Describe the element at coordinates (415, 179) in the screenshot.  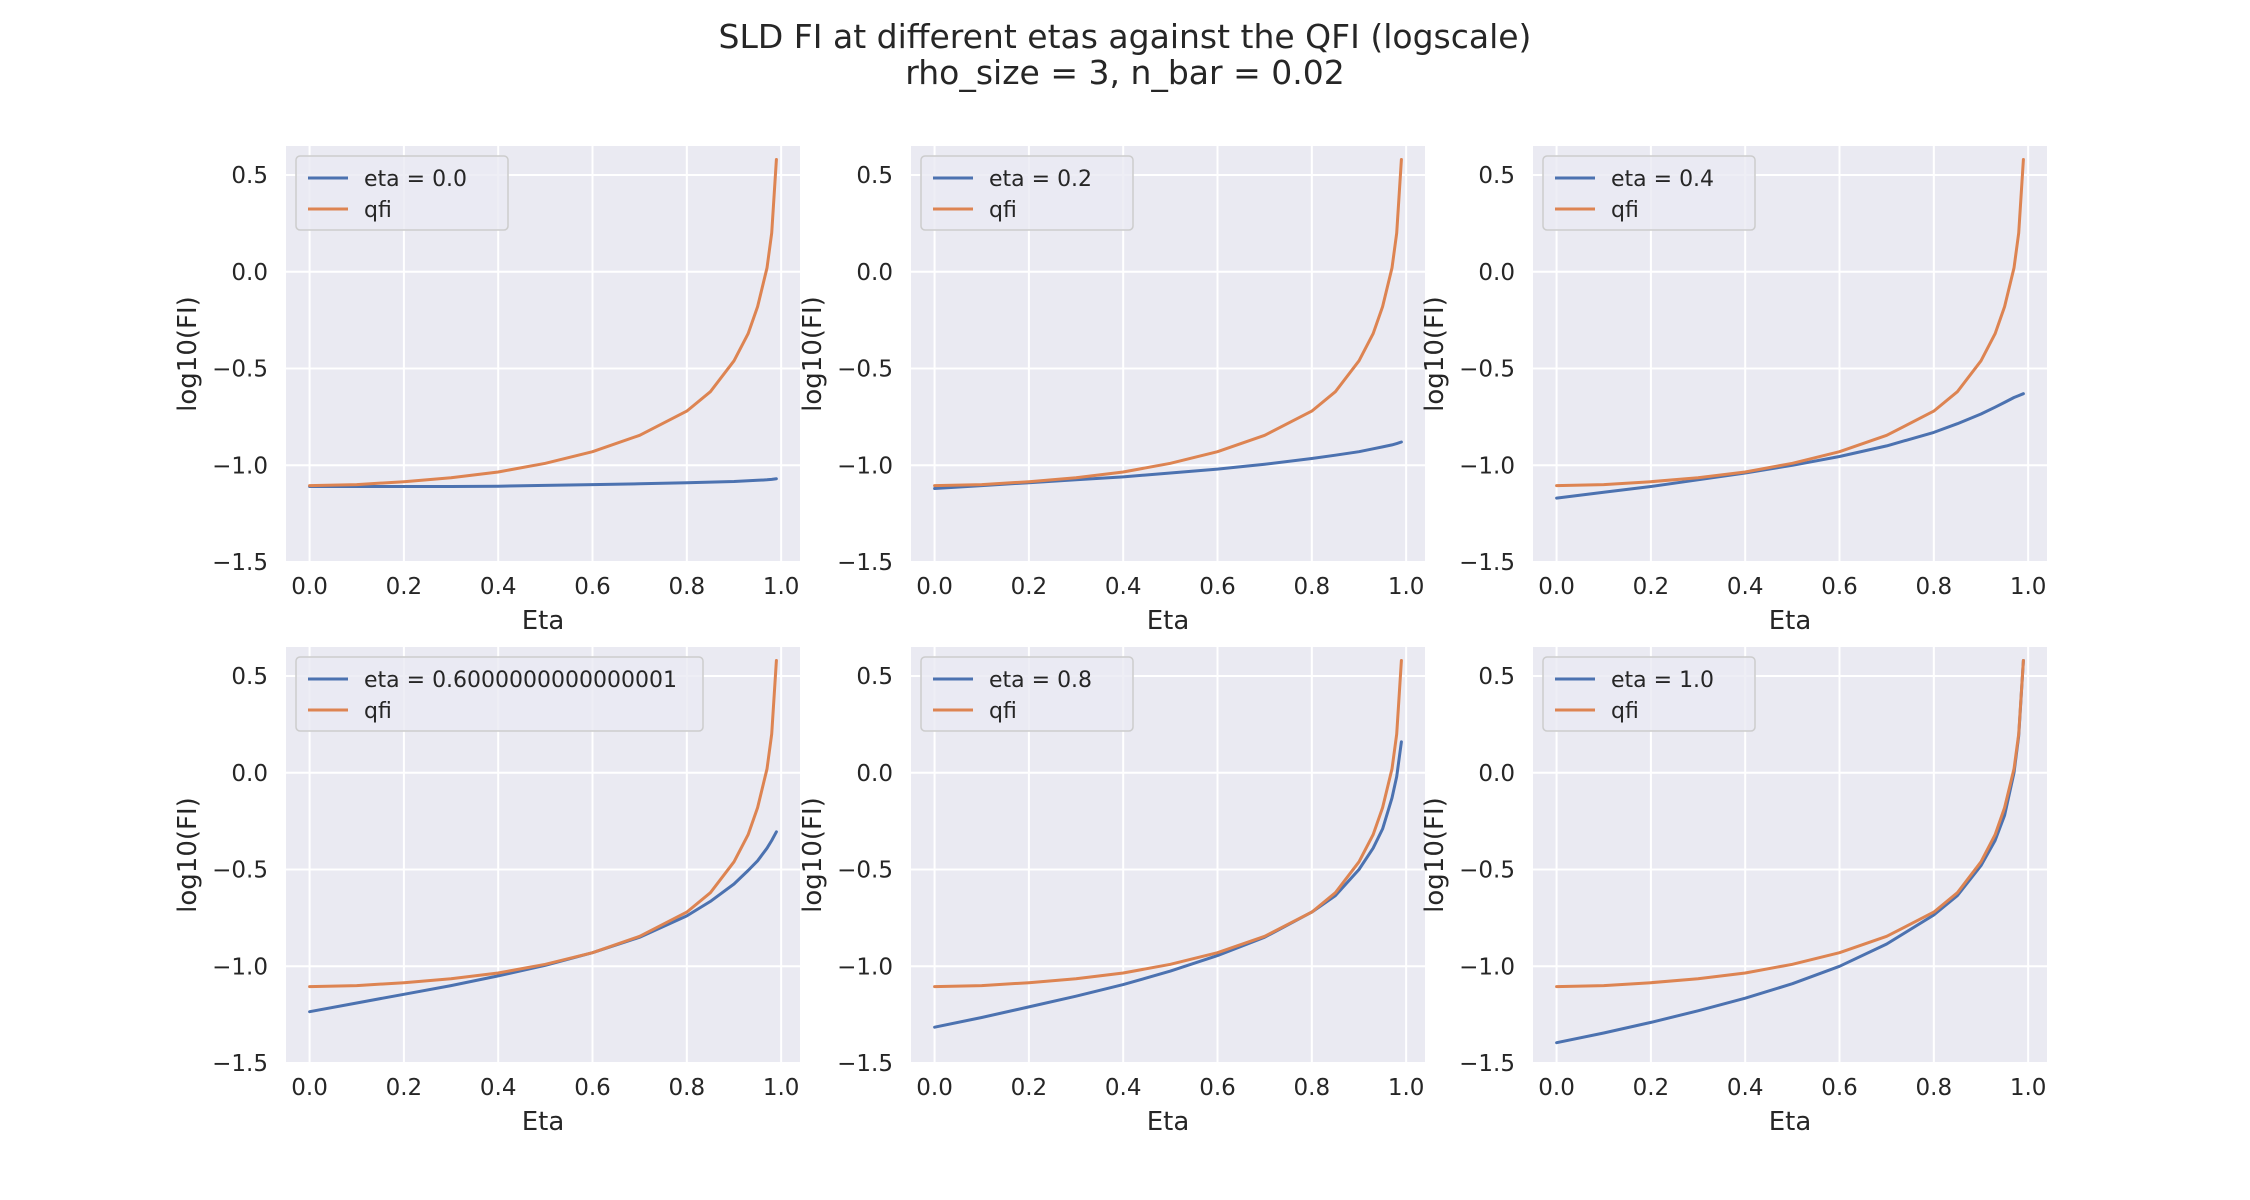
I see `legend-entry: eta = 0.0` at that location.